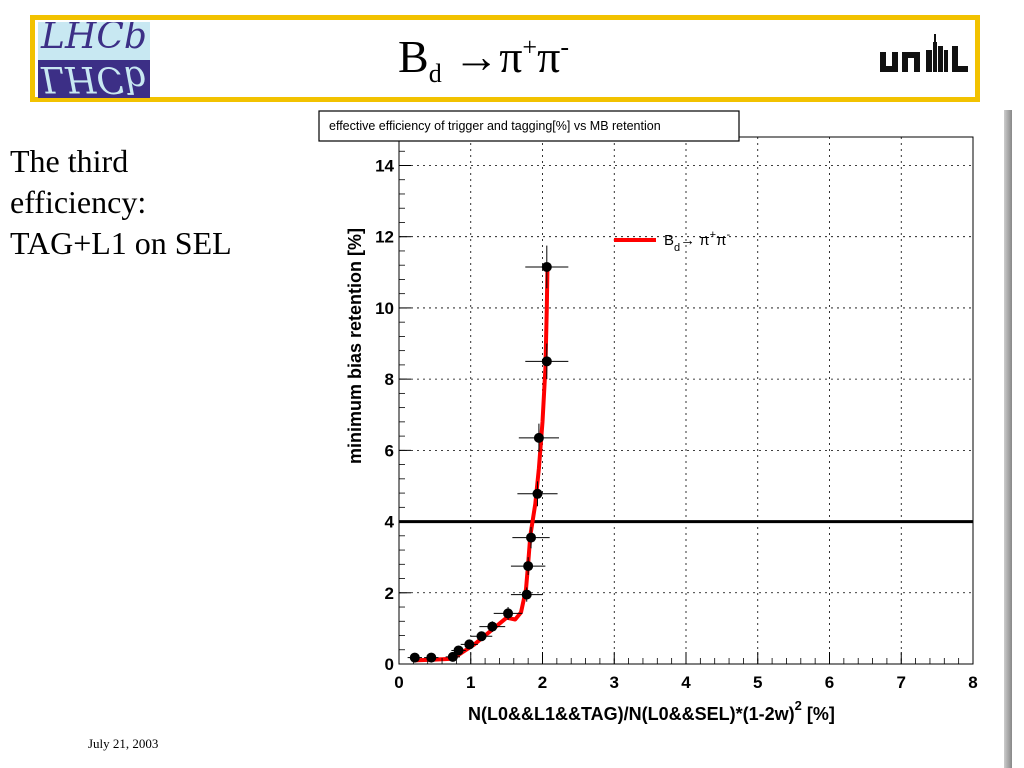 Image resolution: width=1024 pixels, height=768 pixels. I want to click on y-tick-label: 10, so click(384, 308).